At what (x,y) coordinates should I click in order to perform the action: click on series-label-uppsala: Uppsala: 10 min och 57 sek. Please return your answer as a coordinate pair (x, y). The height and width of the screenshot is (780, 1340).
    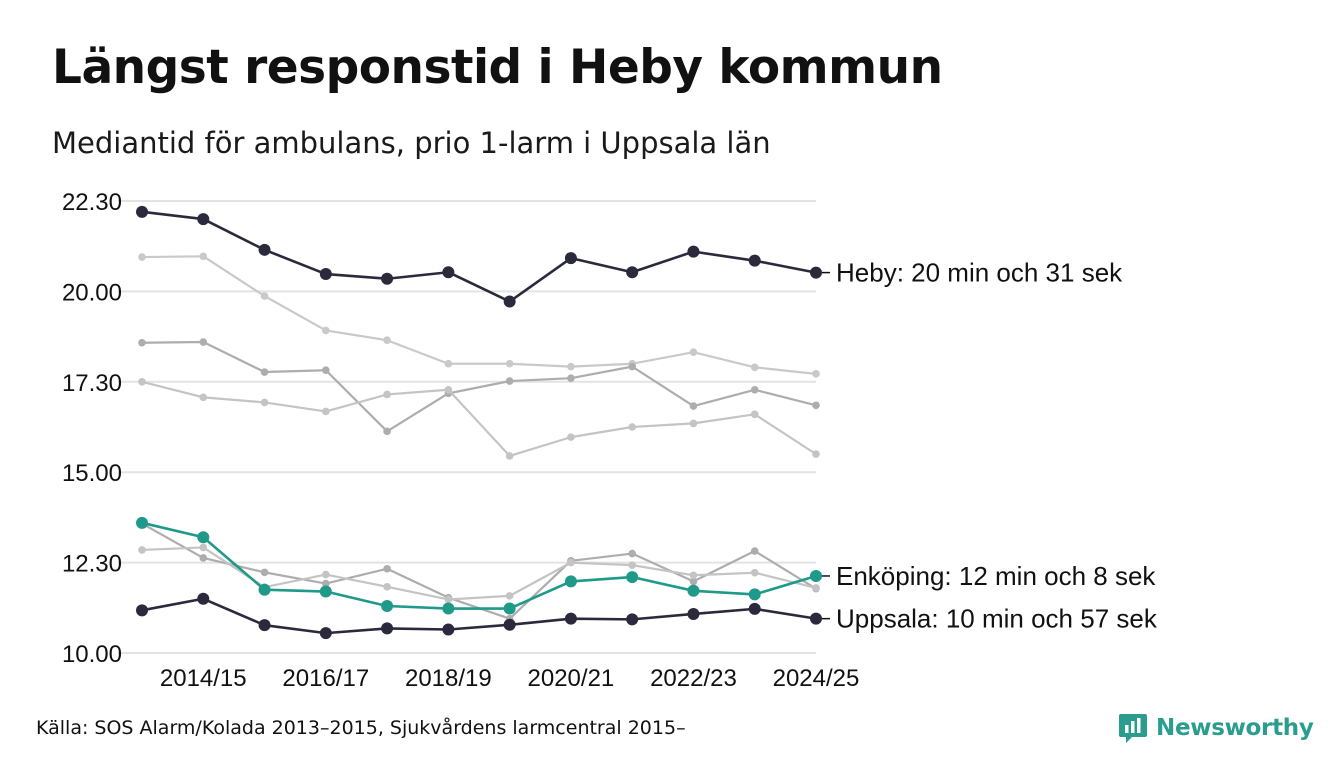
    Looking at the image, I should click on (997, 619).